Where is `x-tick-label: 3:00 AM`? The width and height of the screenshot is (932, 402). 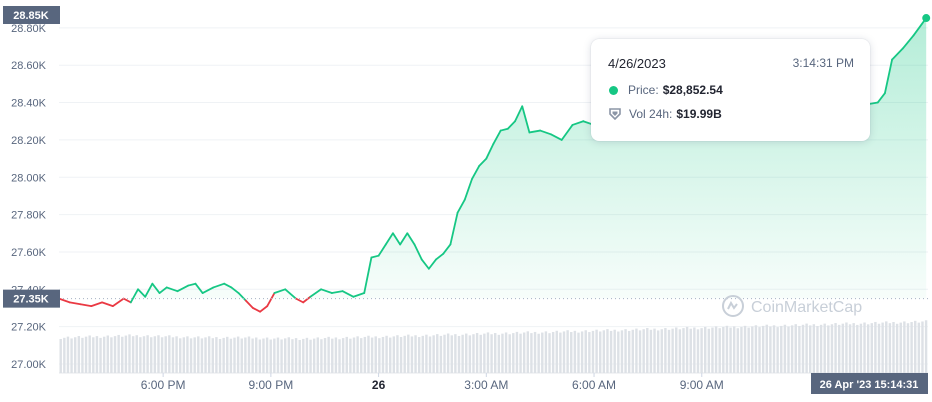 x-tick-label: 3:00 AM is located at coordinates (486, 385).